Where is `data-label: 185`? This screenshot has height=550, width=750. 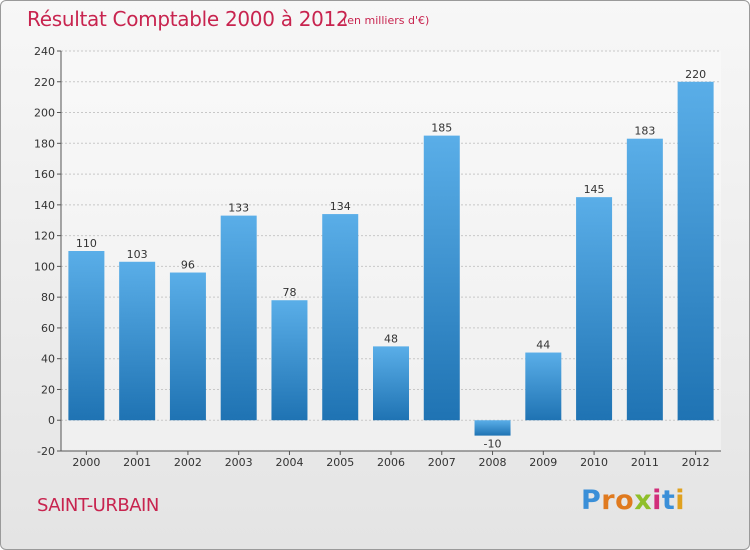 data-label: 185 is located at coordinates (441, 128).